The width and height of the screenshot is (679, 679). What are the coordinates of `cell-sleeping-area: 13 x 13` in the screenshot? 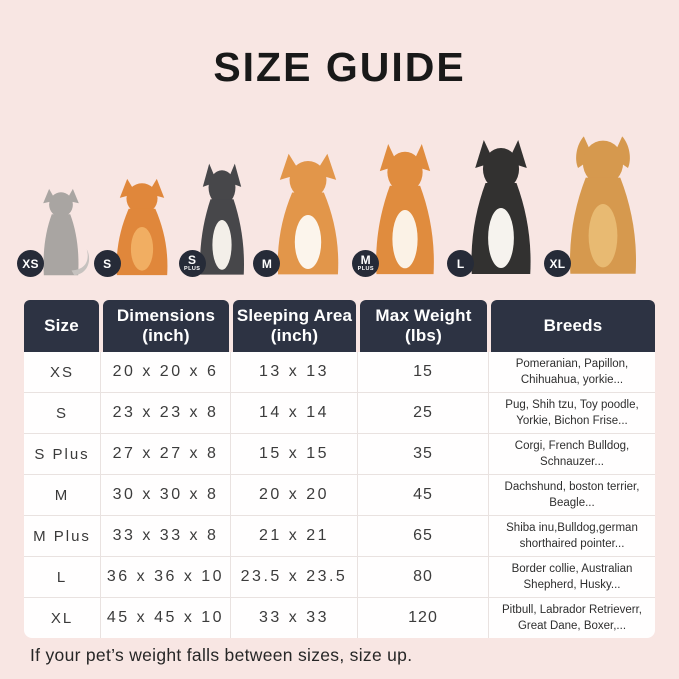 It's located at (294, 372).